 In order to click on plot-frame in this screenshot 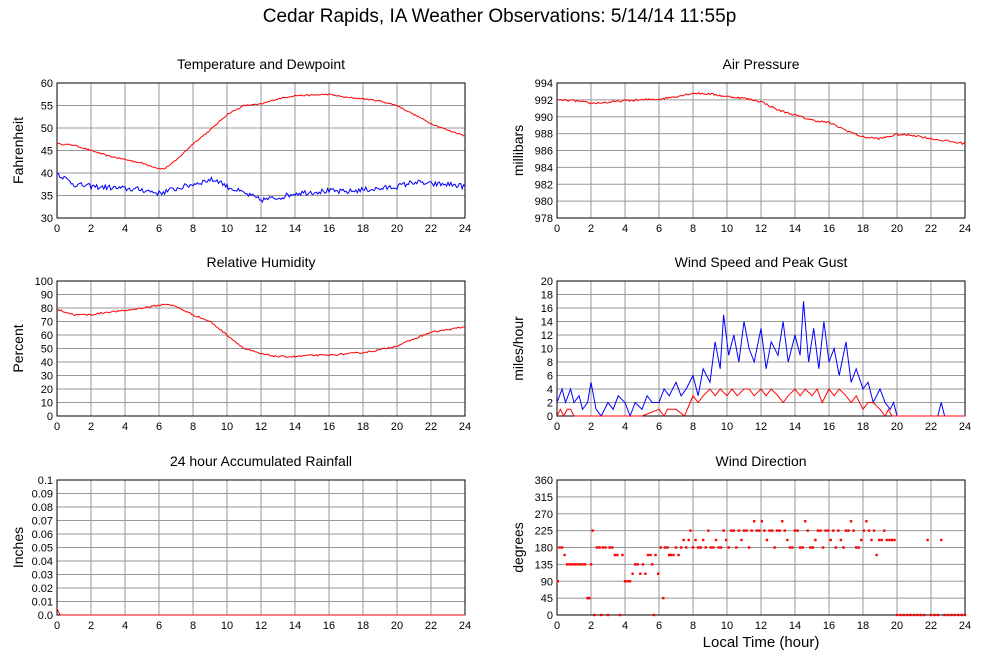, I will do `click(761, 150)`.